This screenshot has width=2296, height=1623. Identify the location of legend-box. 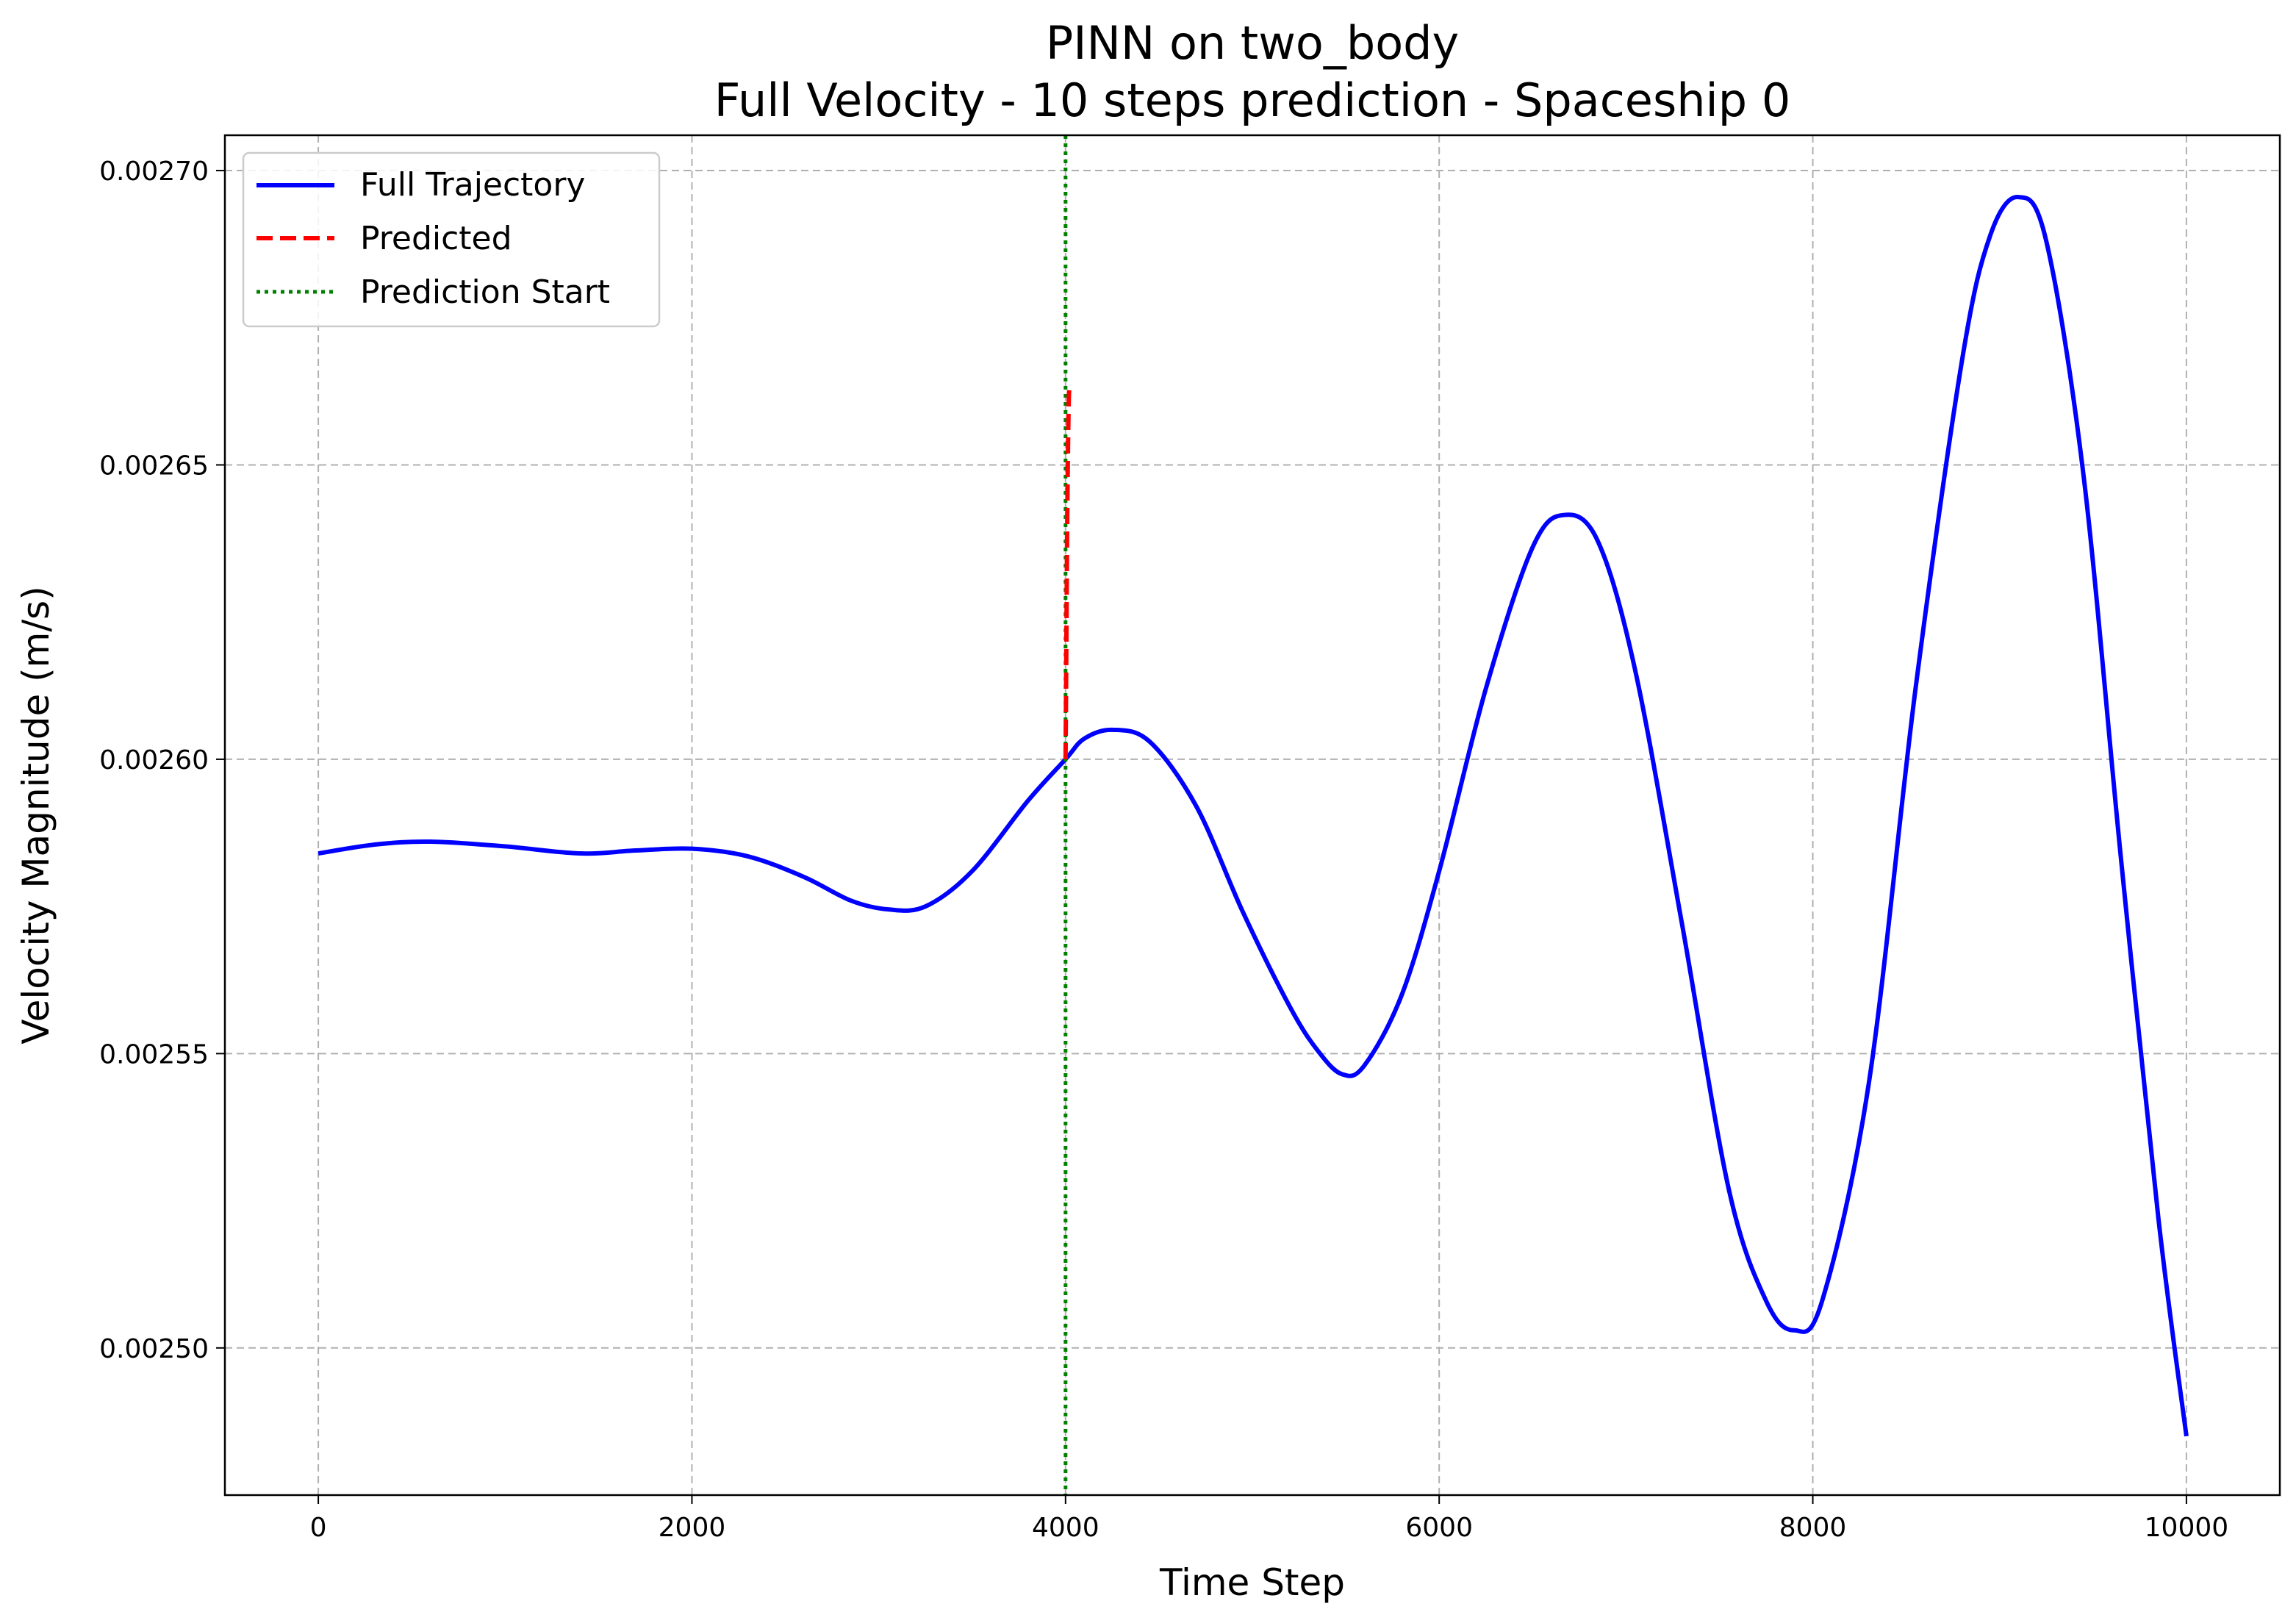
(451, 239).